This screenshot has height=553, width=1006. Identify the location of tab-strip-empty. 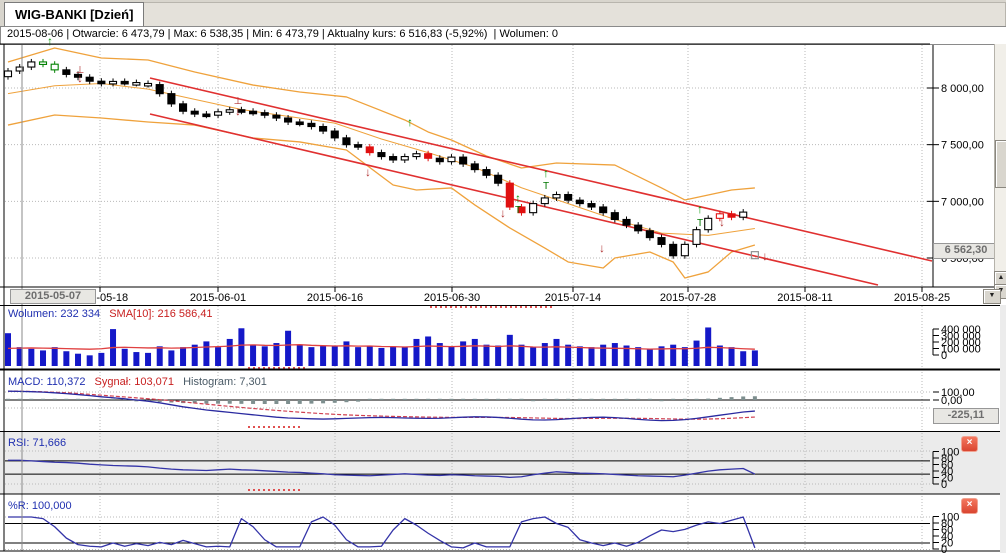
(574, 14).